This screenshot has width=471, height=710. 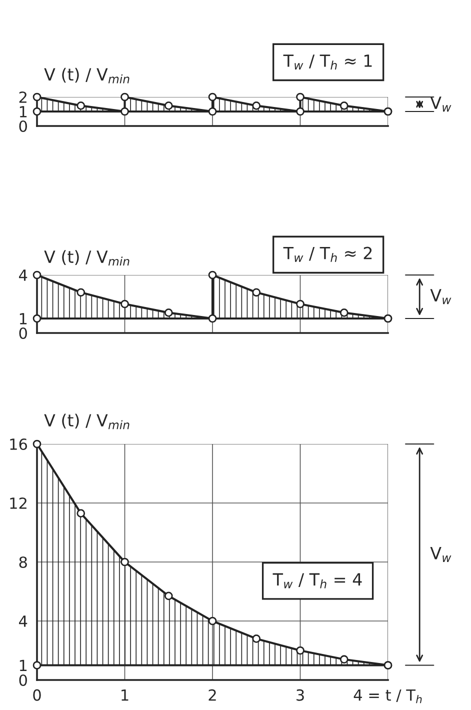 I want to click on annotation: T$_{w}$ / T$_{h}$ = 4, so click(x=317, y=580).